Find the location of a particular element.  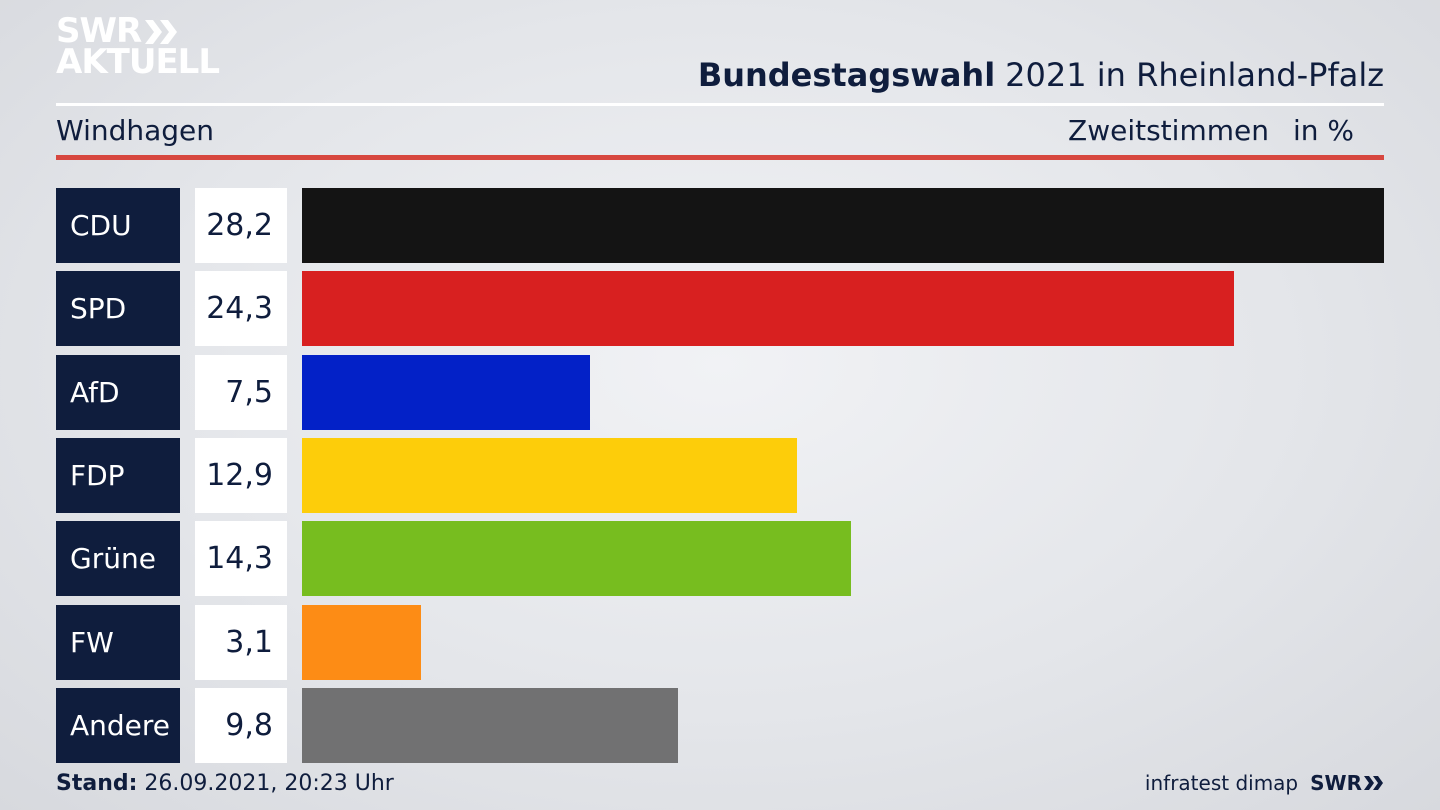

bar-row: FDP 12,9 is located at coordinates (720, 475).